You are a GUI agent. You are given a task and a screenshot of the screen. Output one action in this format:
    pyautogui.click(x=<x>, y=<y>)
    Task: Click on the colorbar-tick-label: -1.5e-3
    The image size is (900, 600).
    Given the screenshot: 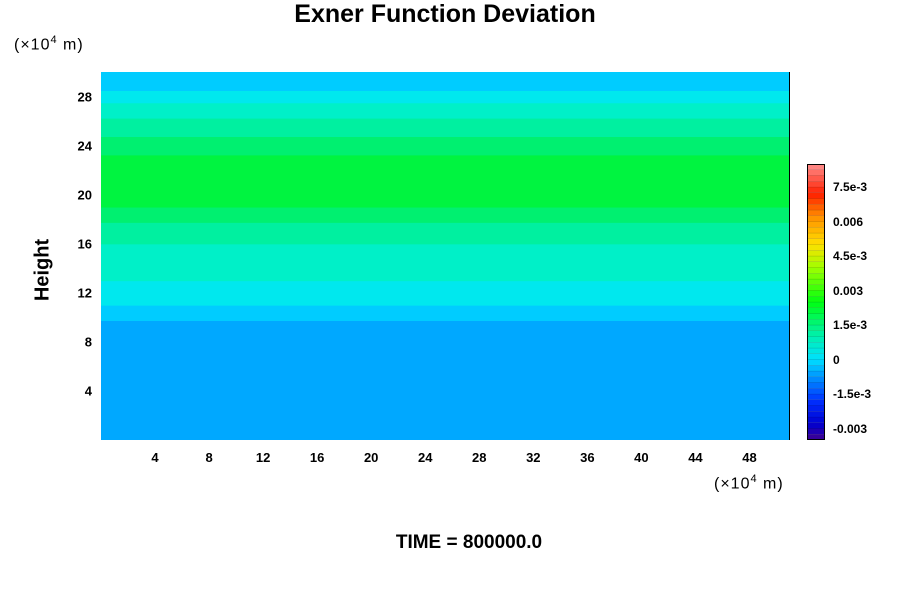 What is the action you would take?
    pyautogui.click(x=852, y=394)
    